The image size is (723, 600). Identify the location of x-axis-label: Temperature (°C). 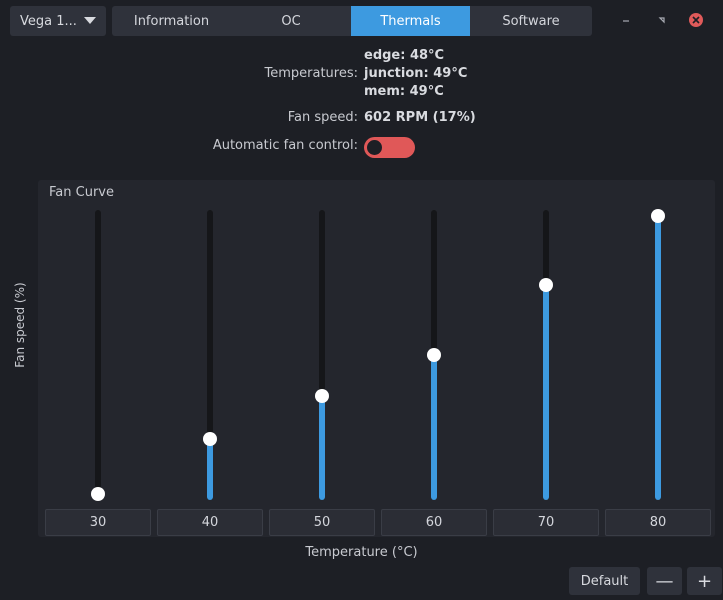
(361, 552).